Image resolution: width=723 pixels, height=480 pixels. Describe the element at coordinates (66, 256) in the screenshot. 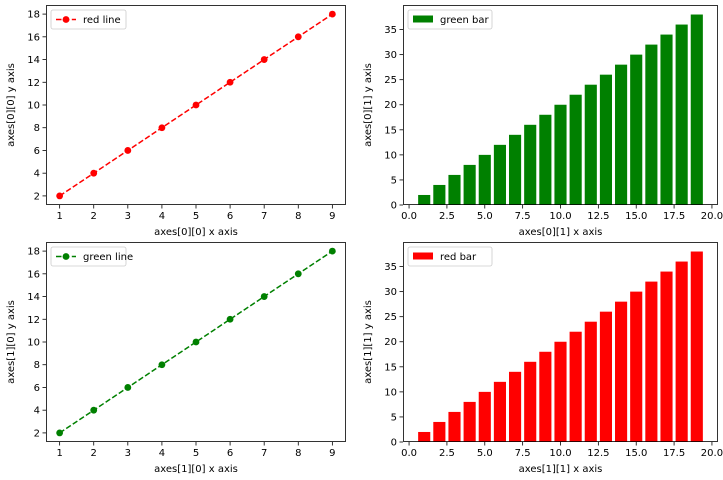

I see `legend-marker` at that location.